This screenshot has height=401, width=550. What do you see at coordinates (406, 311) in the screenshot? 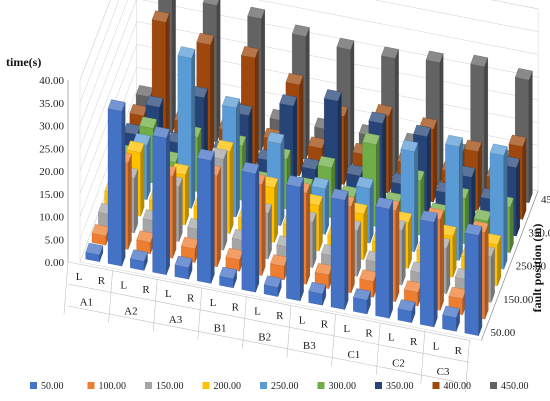
I see `bar-50.00-C2-L` at bounding box center [406, 311].